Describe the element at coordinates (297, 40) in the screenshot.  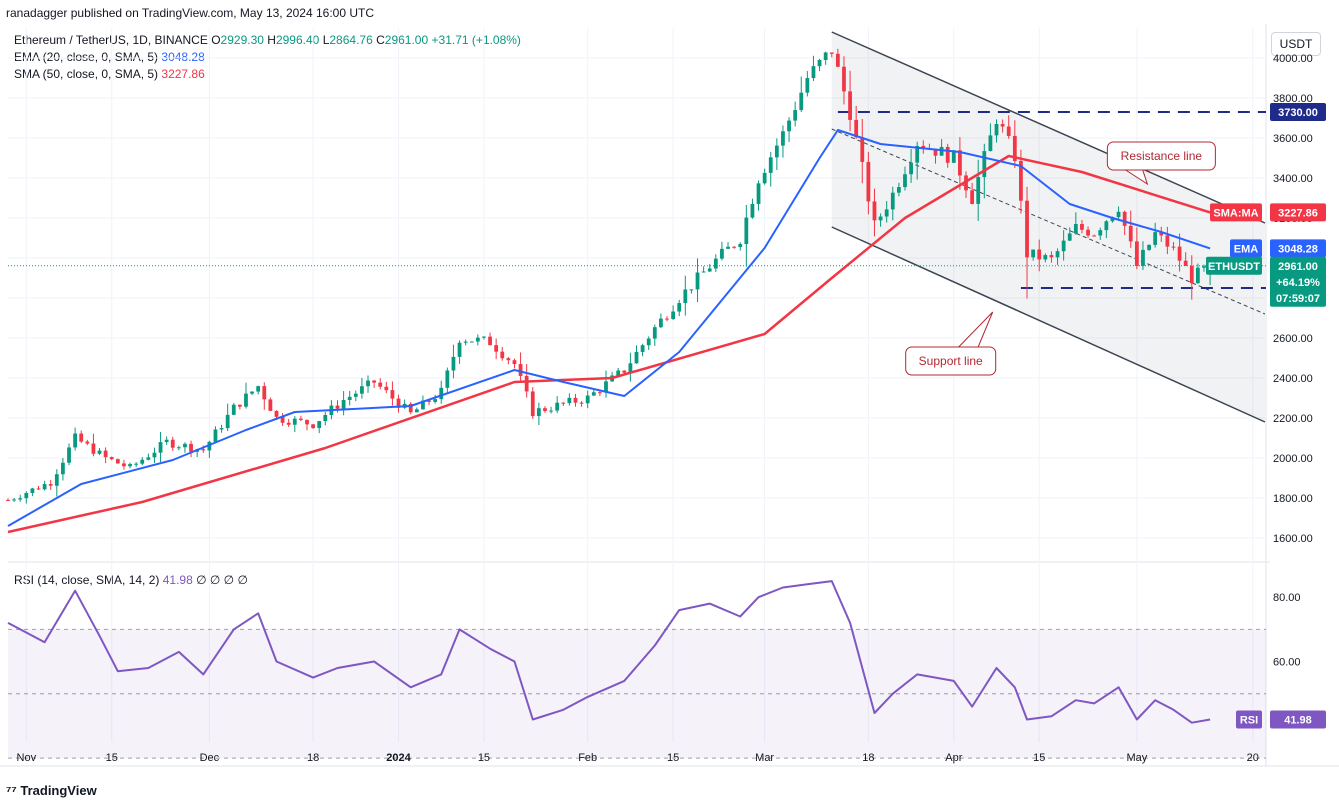
I see `legend-high: 2996.40` at that location.